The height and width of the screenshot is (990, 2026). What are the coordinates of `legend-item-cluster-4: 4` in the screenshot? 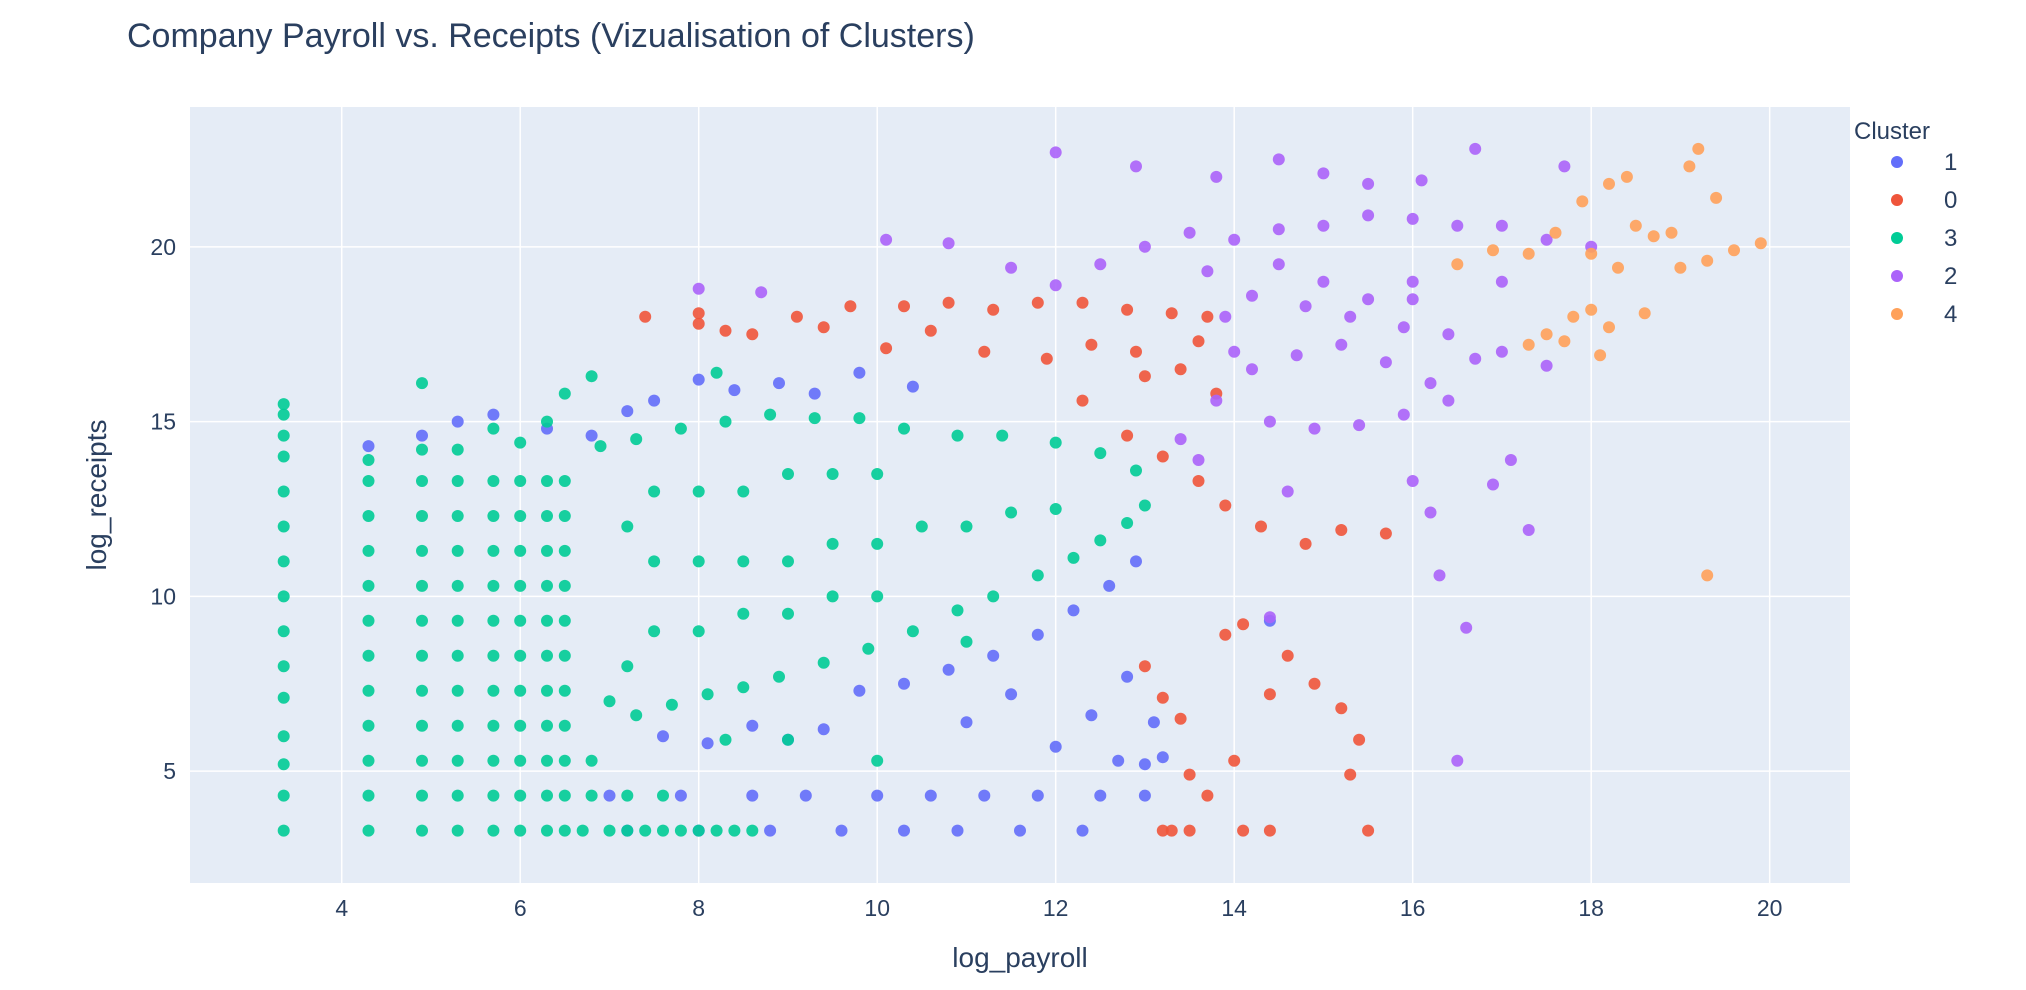 It's located at (1924, 314).